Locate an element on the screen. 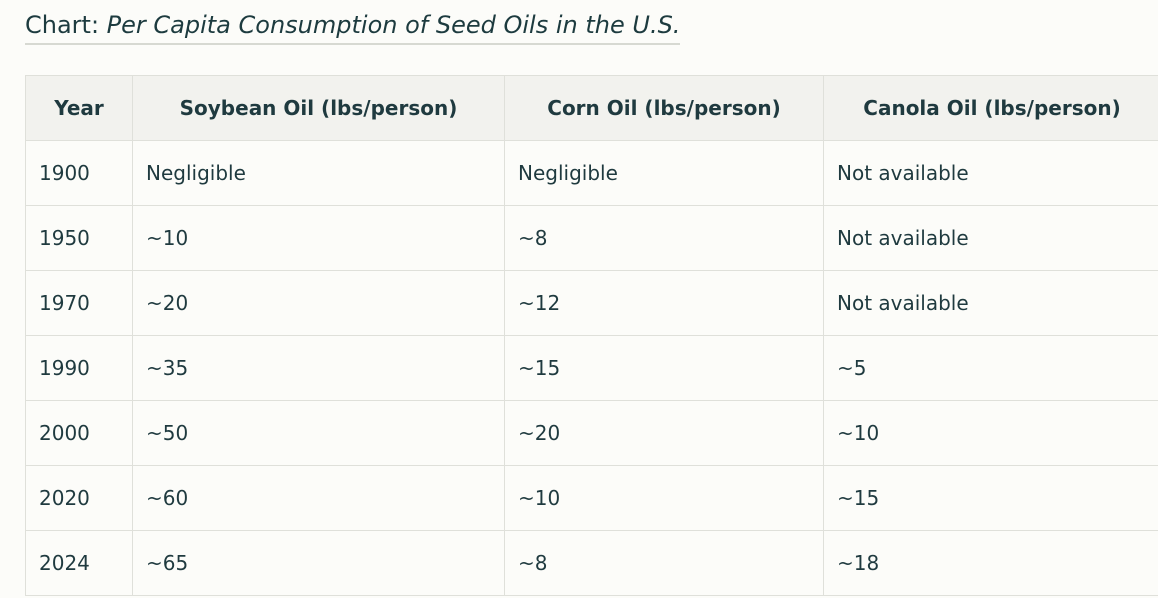 The height and width of the screenshot is (598, 1158). cell-canola: ~18 is located at coordinates (990, 563).